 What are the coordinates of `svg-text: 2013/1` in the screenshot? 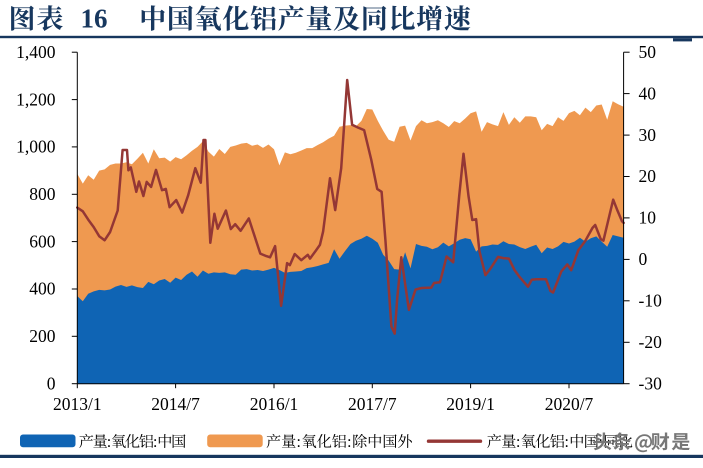 It's located at (77, 404).